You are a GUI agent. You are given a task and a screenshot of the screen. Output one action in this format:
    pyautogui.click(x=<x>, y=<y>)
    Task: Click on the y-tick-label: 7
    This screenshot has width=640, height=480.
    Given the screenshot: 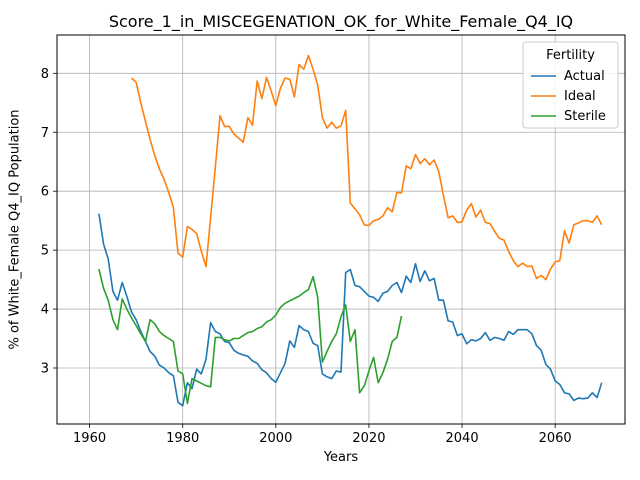 What is the action you would take?
    pyautogui.click(x=45, y=133)
    